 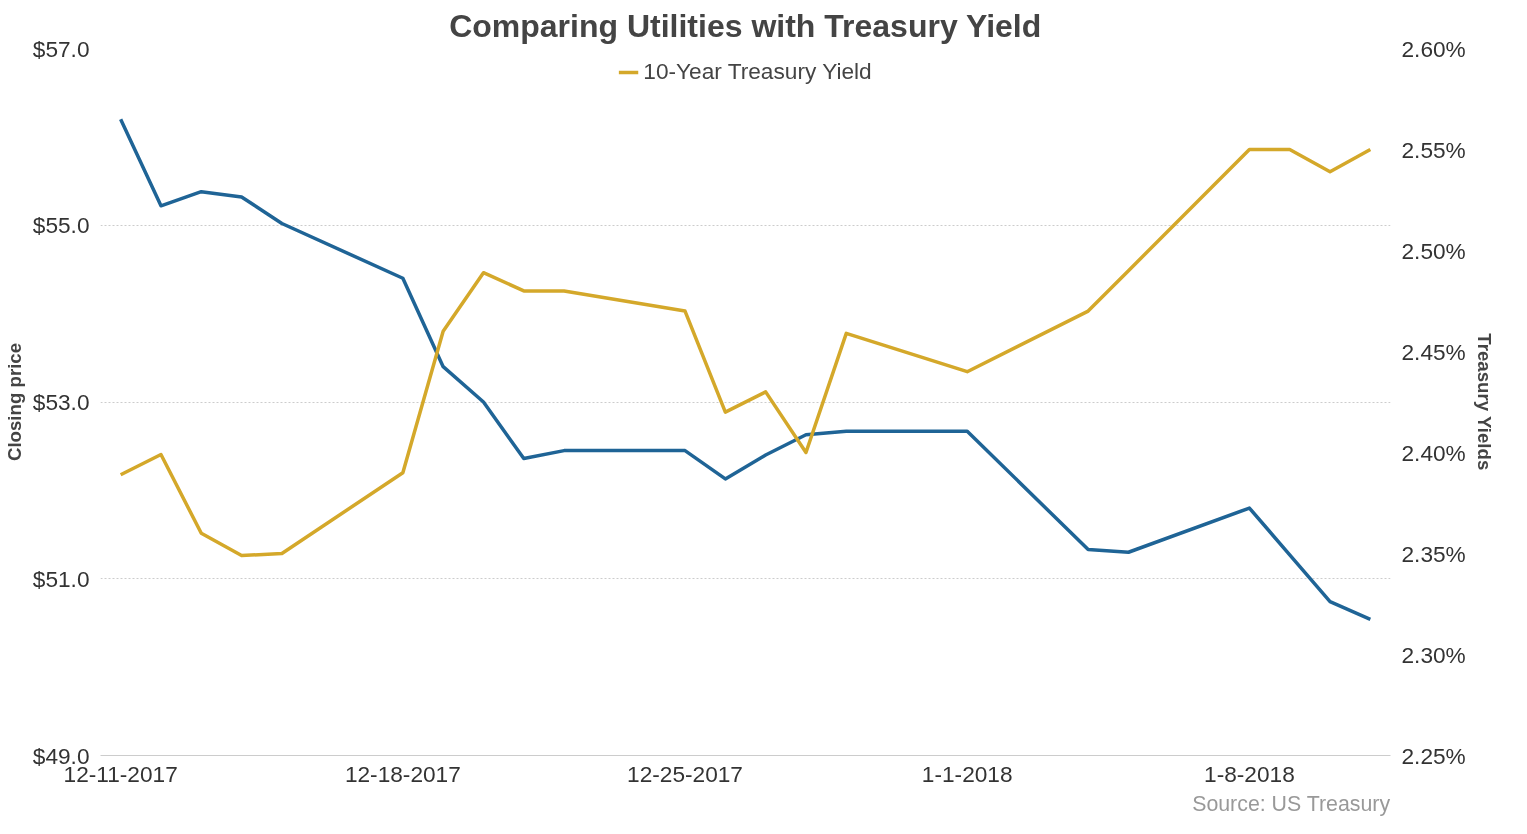 I want to click on legend-label: 10-Year Treasury Yield, so click(x=757, y=71).